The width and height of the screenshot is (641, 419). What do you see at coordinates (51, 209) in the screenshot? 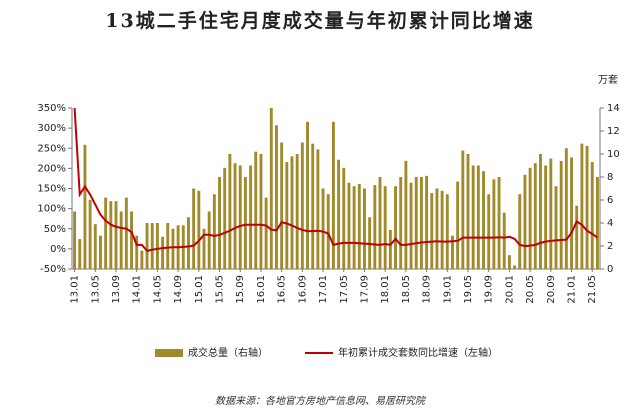
I see `y-tick-label: 100%` at bounding box center [51, 209].